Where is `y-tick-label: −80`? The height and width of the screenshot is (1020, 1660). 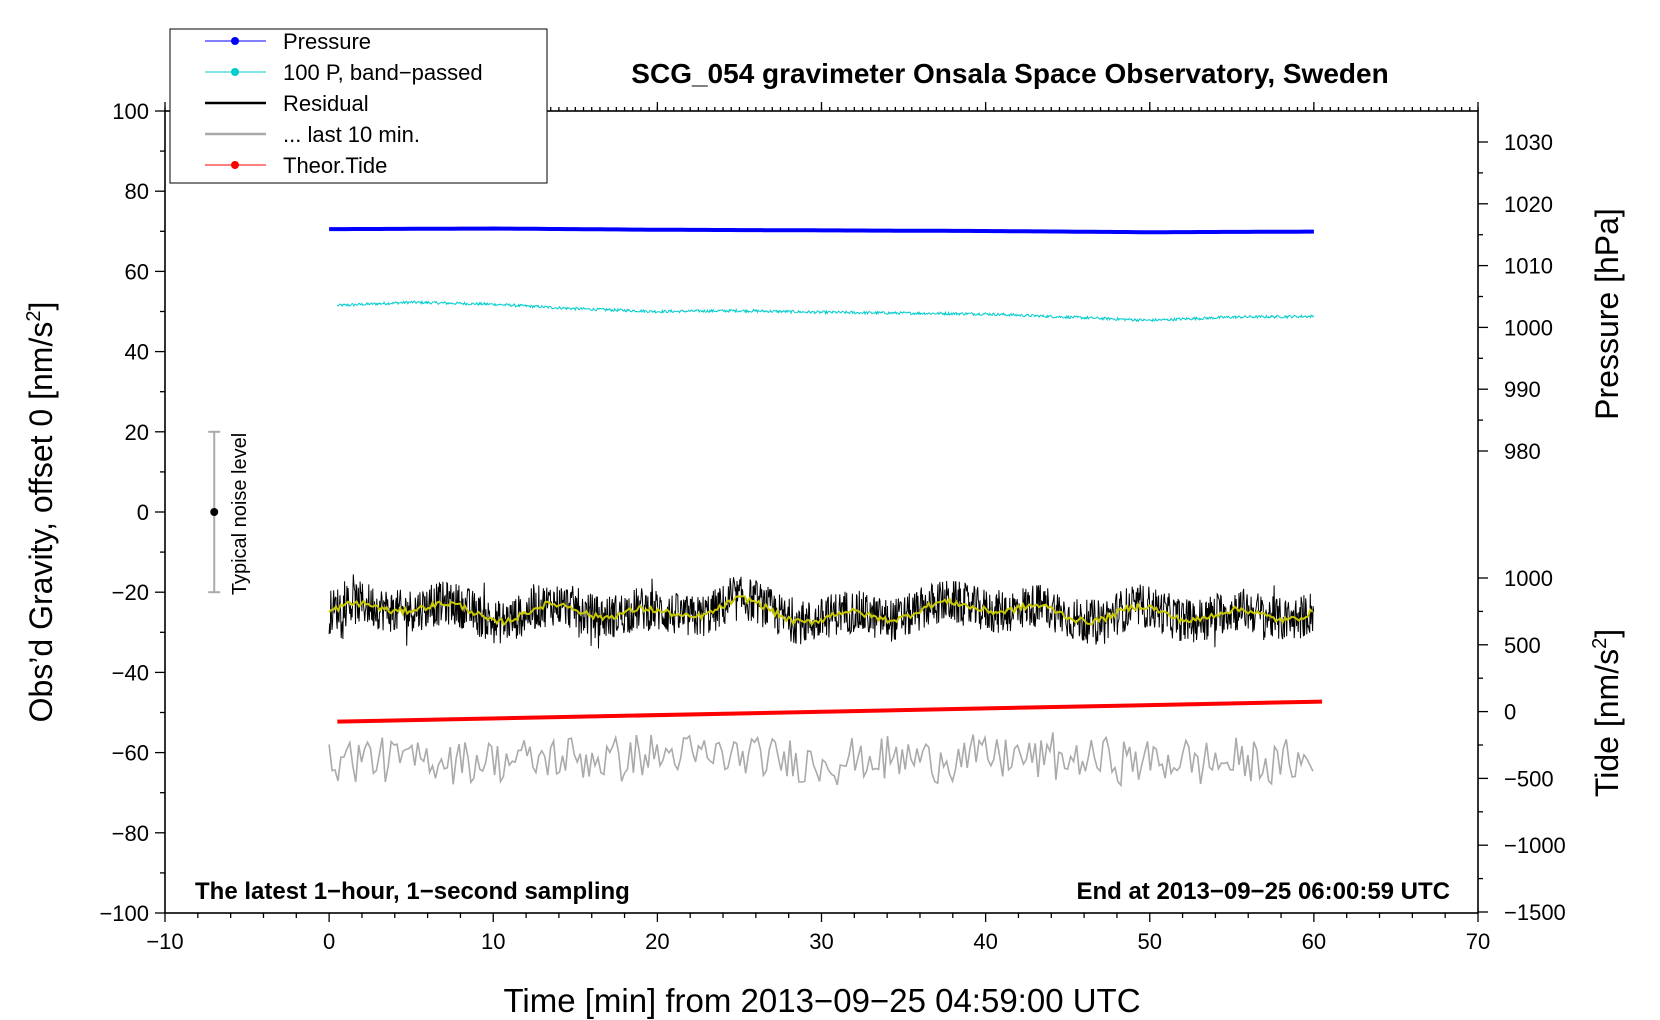 y-tick-label: −80 is located at coordinates (130, 833).